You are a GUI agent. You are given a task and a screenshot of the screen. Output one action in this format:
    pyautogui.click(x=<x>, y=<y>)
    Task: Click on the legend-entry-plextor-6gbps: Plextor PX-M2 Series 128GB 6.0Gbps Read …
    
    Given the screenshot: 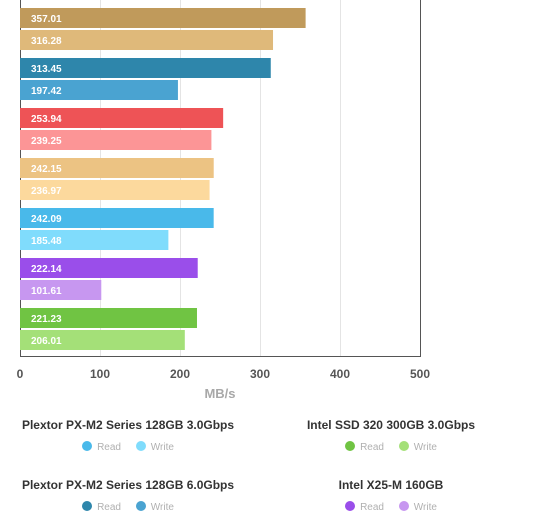 What is the action you would take?
    pyautogui.click(x=129, y=495)
    